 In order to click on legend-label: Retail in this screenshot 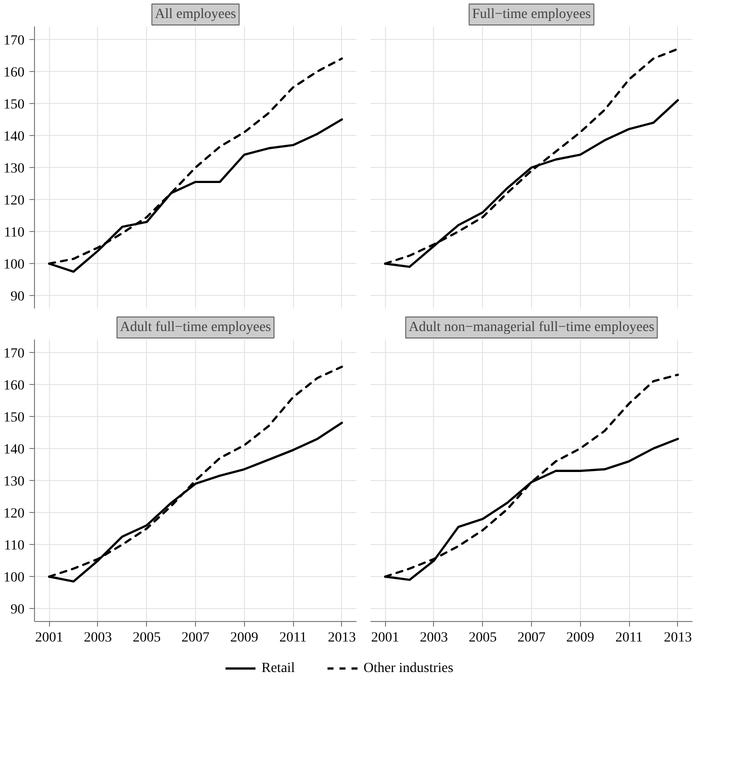, I will do `click(279, 668)`.